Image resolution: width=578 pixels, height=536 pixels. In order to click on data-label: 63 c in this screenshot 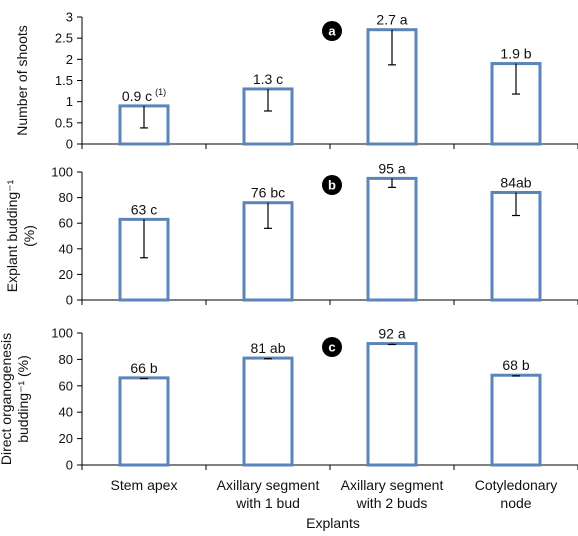, I will do `click(144, 209)`.